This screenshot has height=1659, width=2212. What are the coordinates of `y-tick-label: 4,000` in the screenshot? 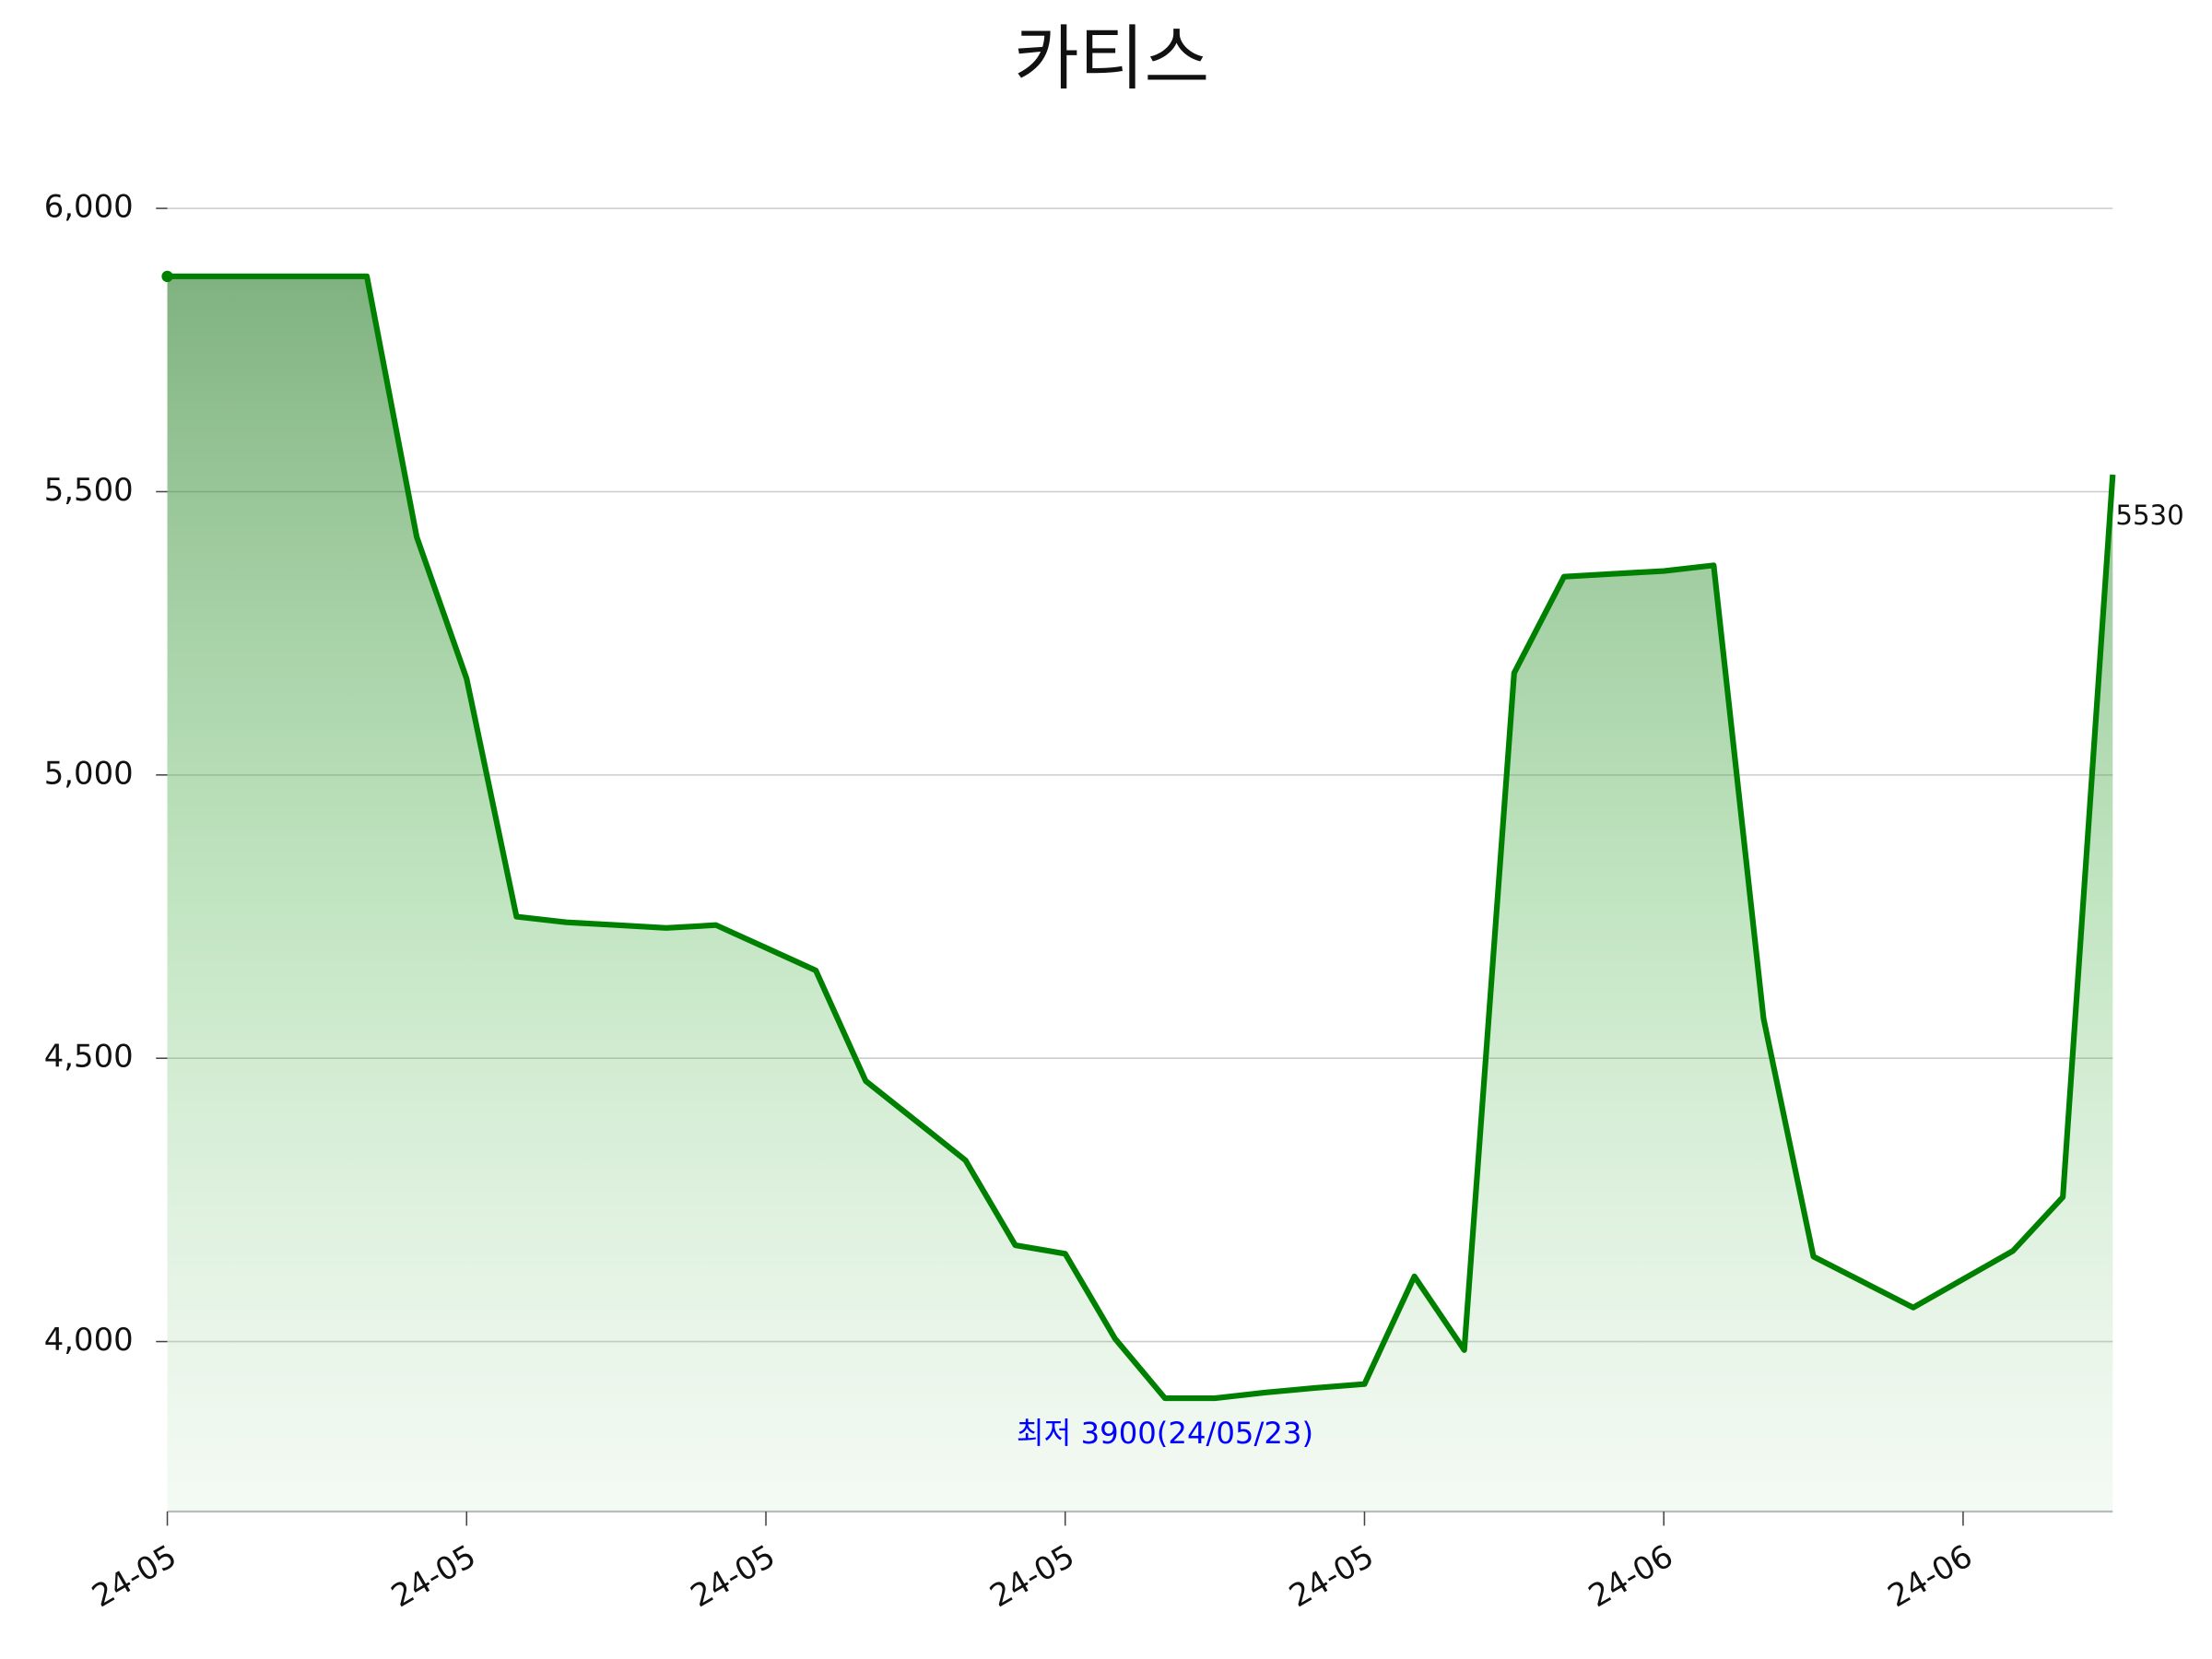 It's located at (89, 1340).